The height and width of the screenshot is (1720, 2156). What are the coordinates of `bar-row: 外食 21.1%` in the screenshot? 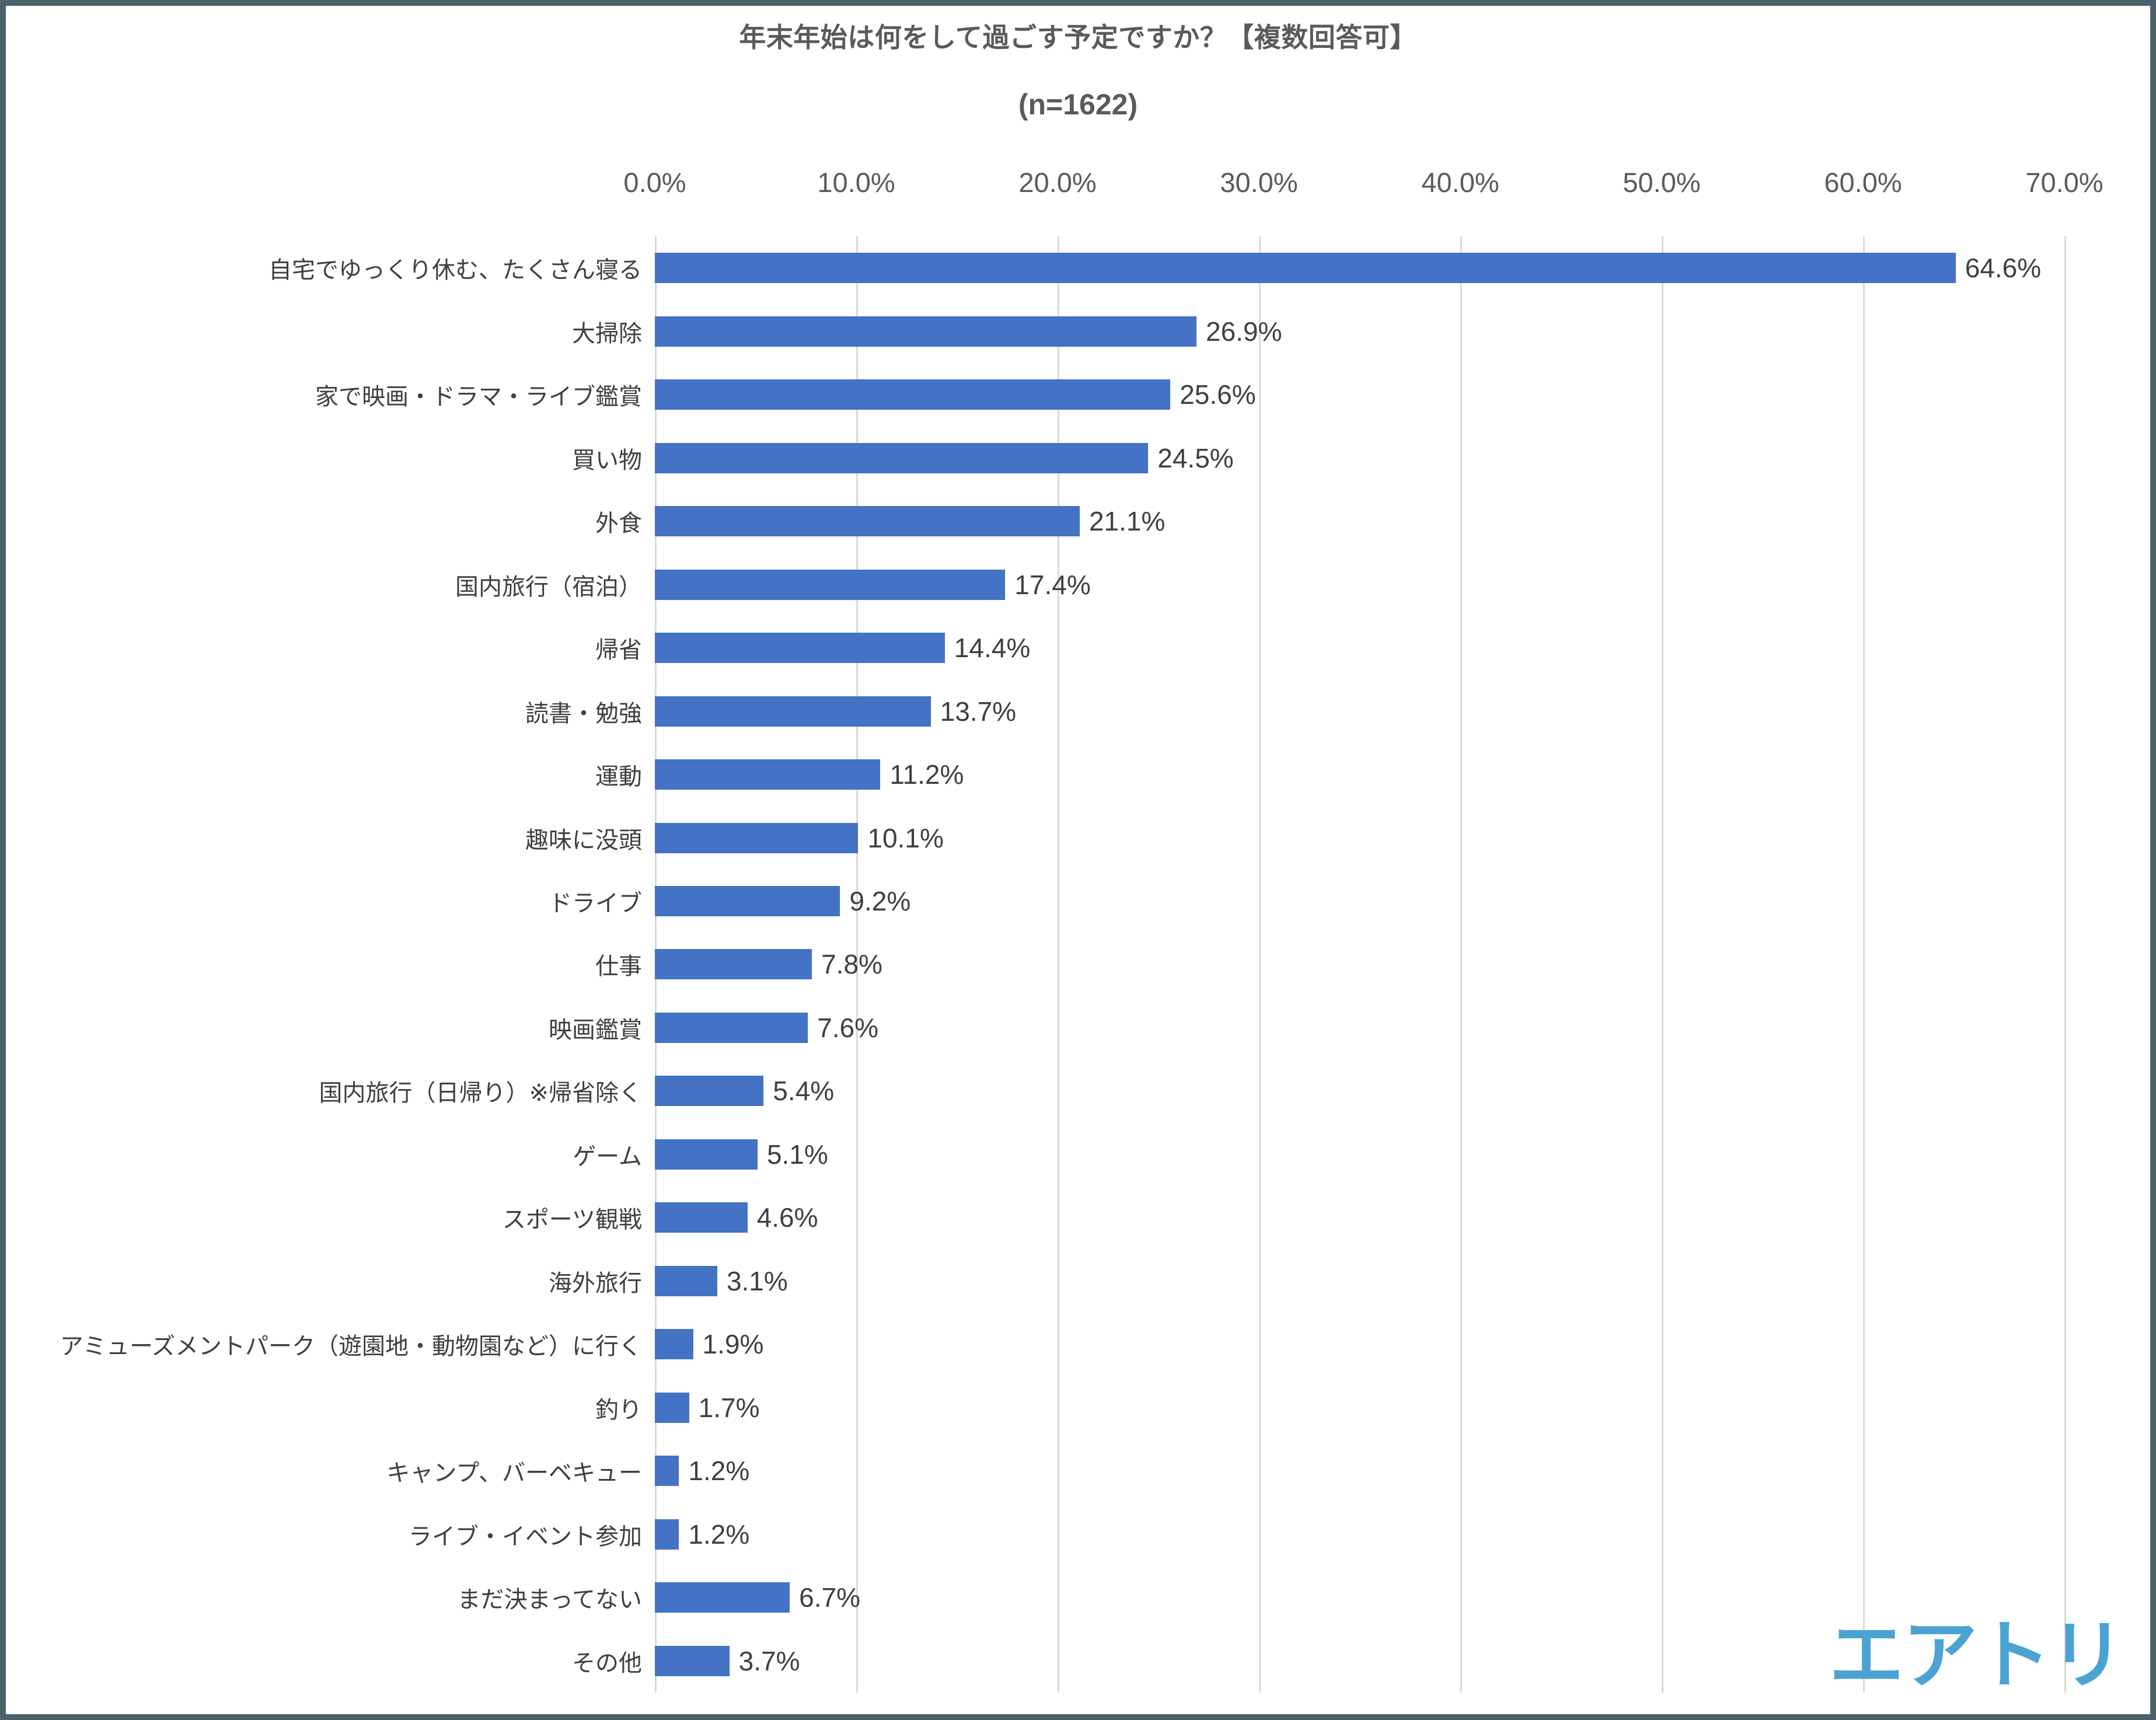 It's located at (1329, 521).